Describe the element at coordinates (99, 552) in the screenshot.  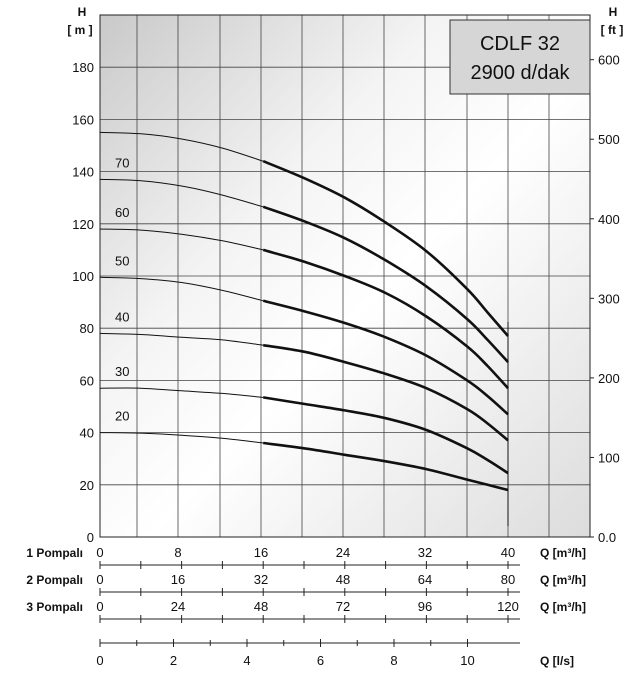
I see `x-axis-0-tick-0: 0` at that location.